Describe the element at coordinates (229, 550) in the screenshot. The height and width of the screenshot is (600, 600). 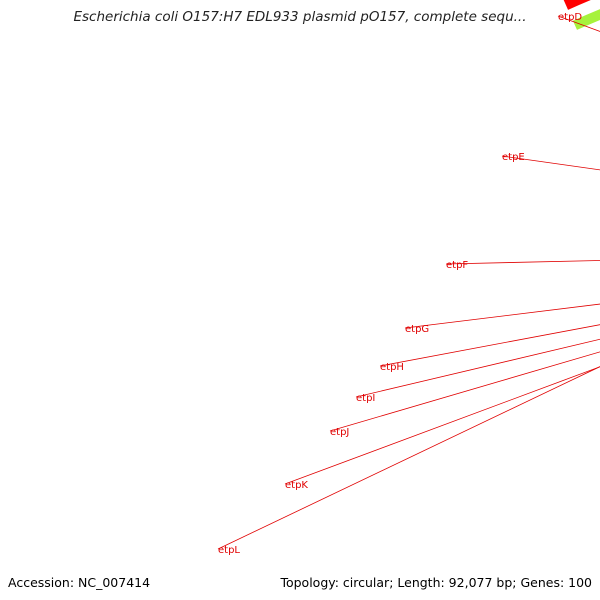
I see `gene-label: etpL` at that location.